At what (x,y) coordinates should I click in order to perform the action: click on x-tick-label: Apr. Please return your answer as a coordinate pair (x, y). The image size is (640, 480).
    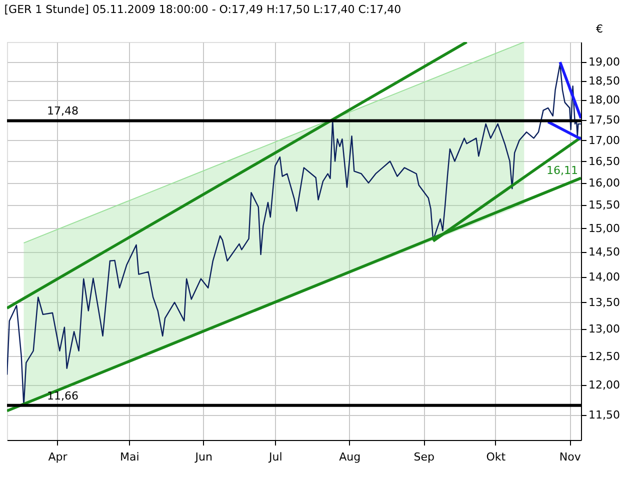
    Looking at the image, I should click on (58, 457).